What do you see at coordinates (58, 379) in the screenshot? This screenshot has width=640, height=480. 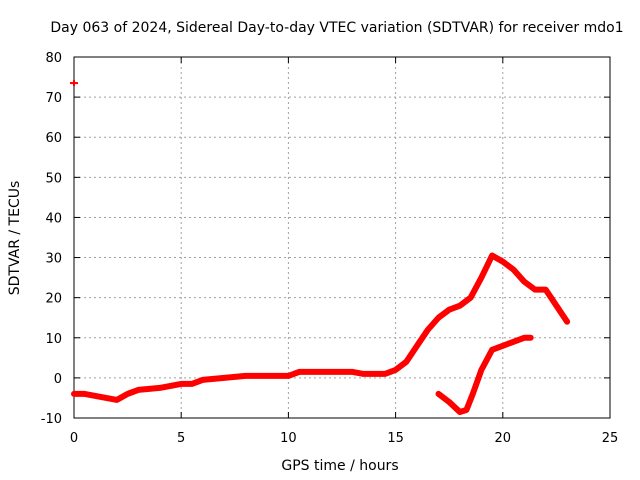 I see `y-tick-label: 0` at bounding box center [58, 379].